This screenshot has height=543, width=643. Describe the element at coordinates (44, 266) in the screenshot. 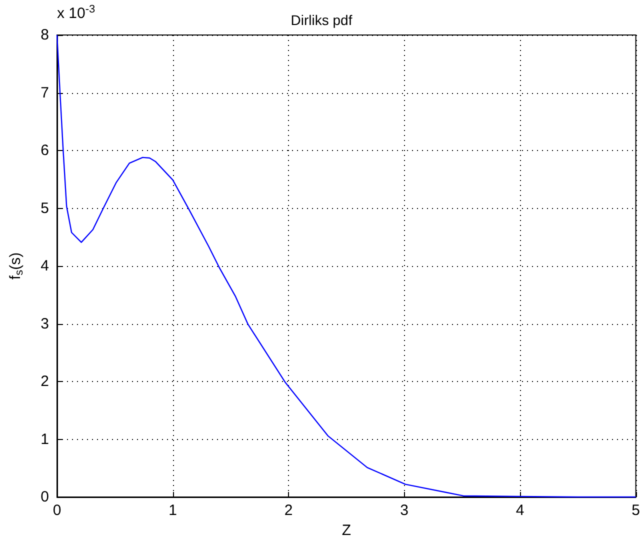

I see `y-tick-label: 4` at that location.